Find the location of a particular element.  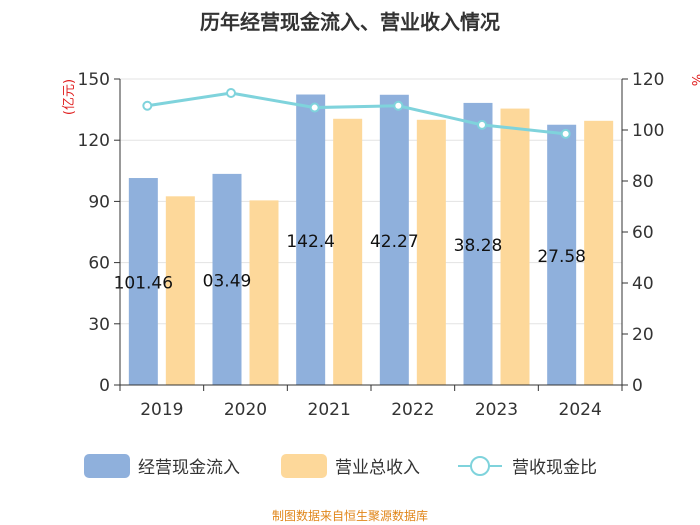

x-tick-label-2022: 2022 is located at coordinates (412, 410).